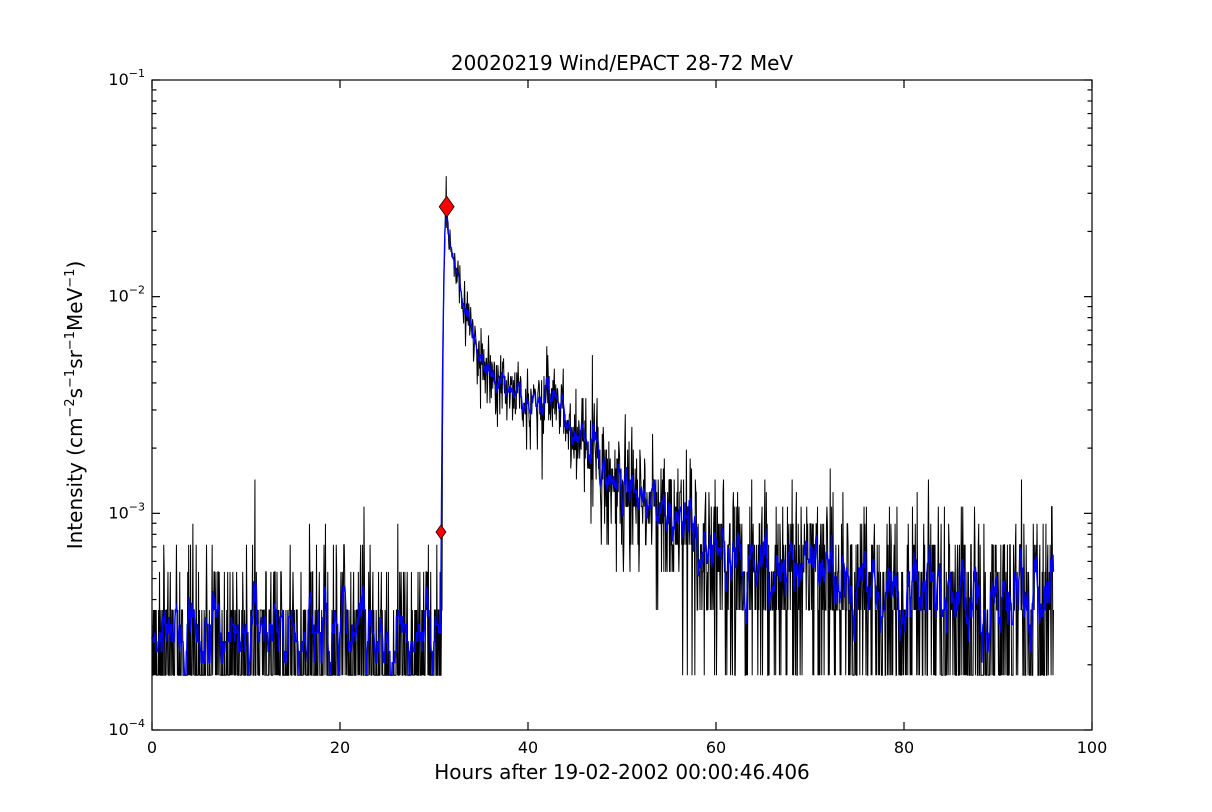 The width and height of the screenshot is (1212, 812). I want to click on x-tick-label: 40, so click(528, 747).